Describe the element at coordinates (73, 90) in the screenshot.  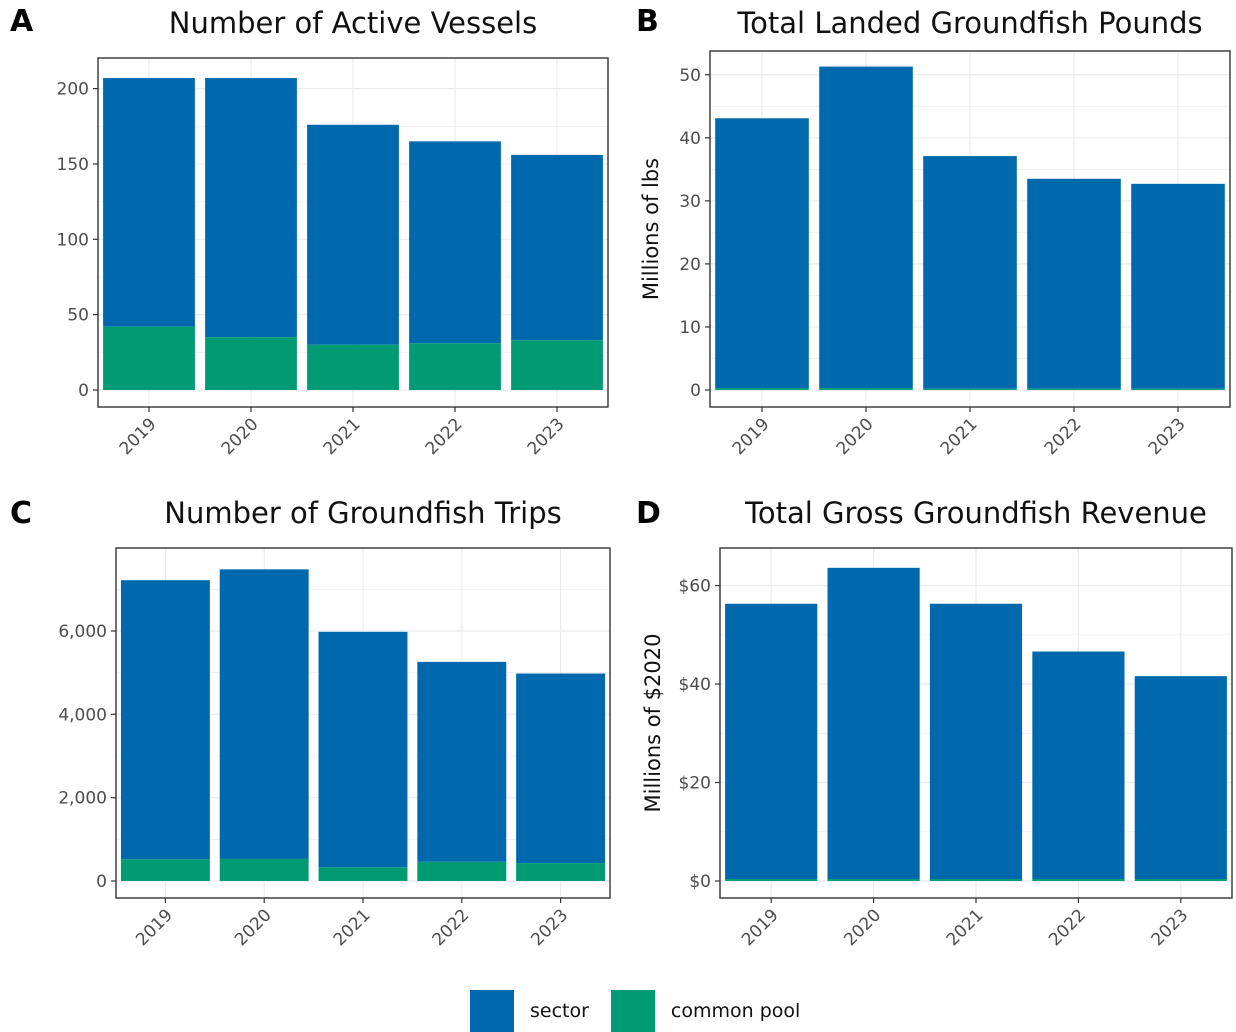
I see `y-tick-label: 200` at that location.